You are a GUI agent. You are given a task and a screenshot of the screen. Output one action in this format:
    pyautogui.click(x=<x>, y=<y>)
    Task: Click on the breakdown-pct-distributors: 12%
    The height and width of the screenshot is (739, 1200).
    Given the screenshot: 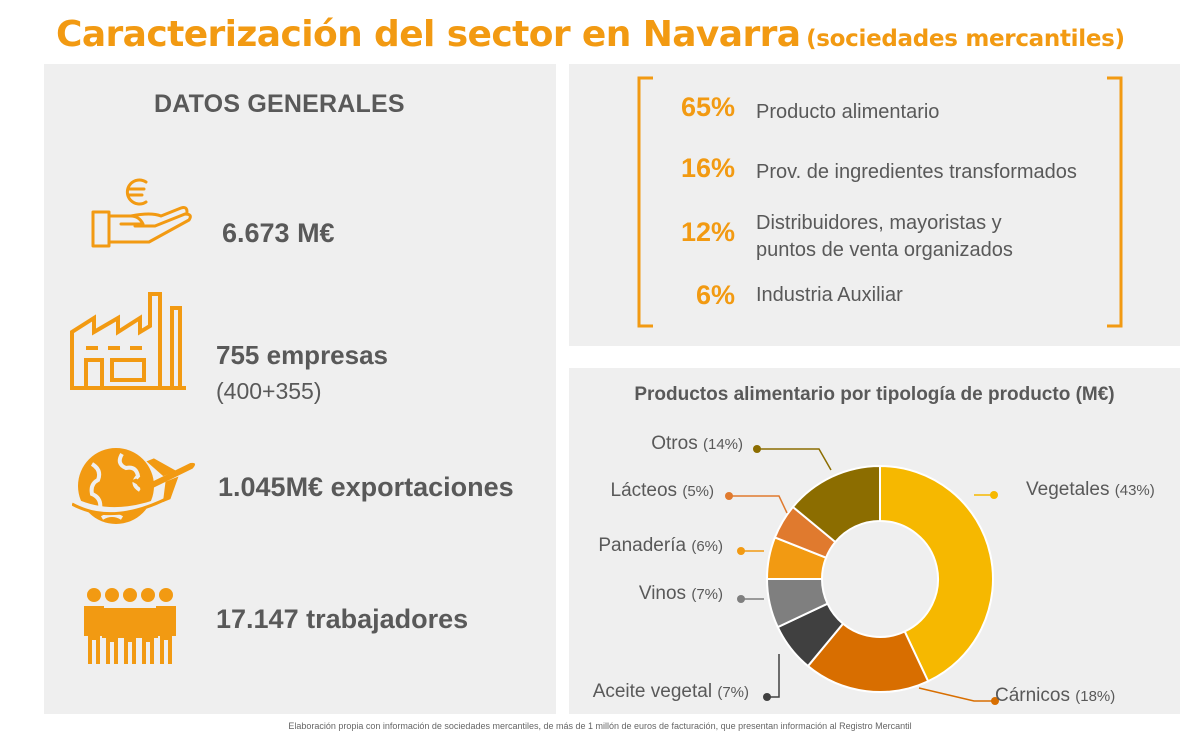 What is the action you would take?
    pyautogui.click(x=707, y=232)
    